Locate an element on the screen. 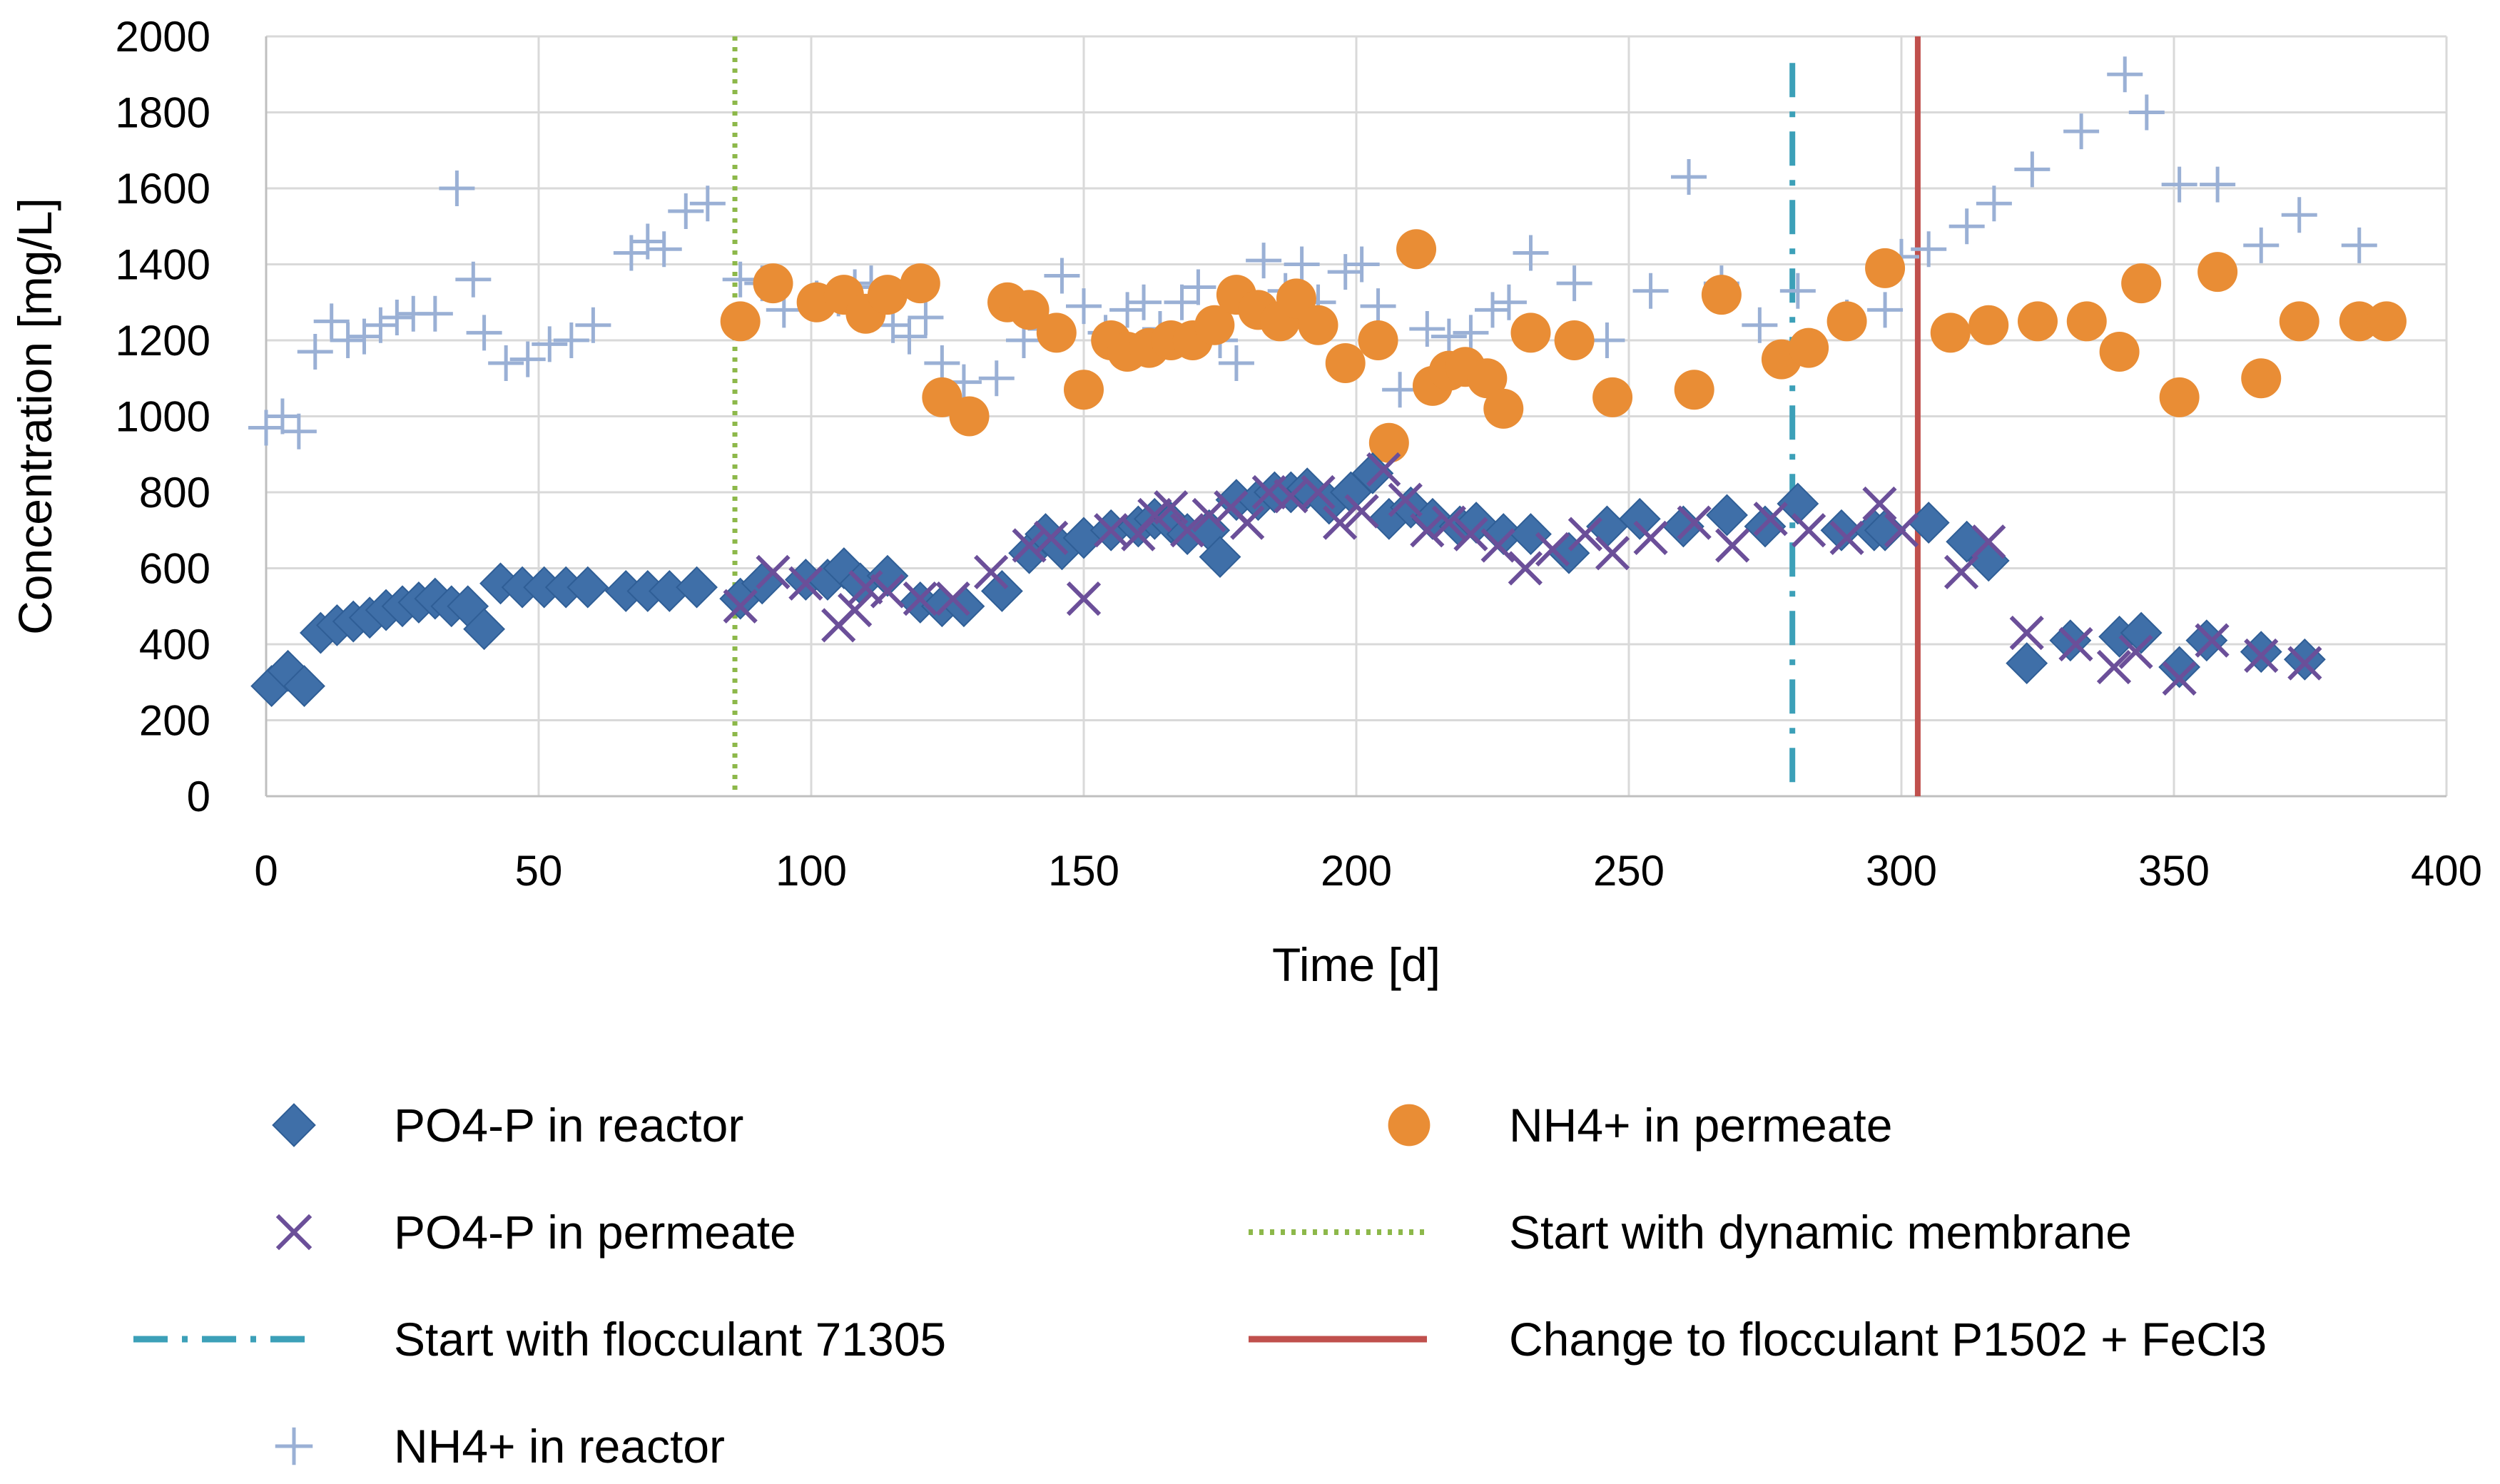 This screenshot has height=1484, width=2500. x-tick-labels: 0 50 100 150 200 250 300 350 400 is located at coordinates (1368, 871).